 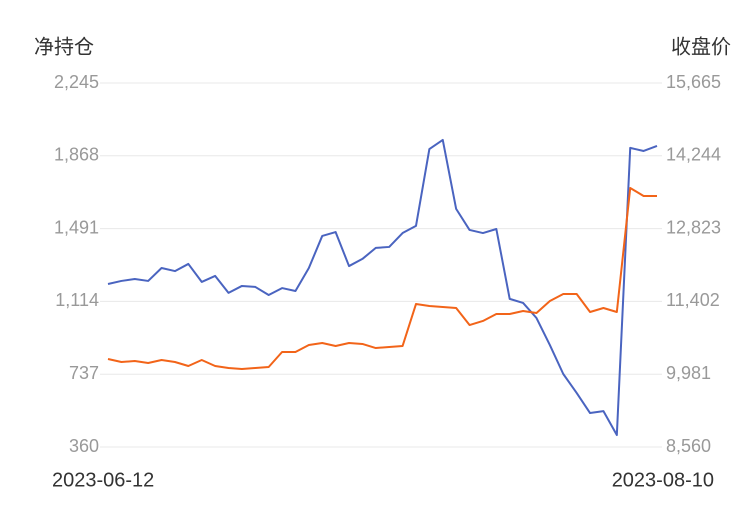 What do you see at coordinates (688, 373) in the screenshot?
I see `y2-tick-label: 9,981` at bounding box center [688, 373].